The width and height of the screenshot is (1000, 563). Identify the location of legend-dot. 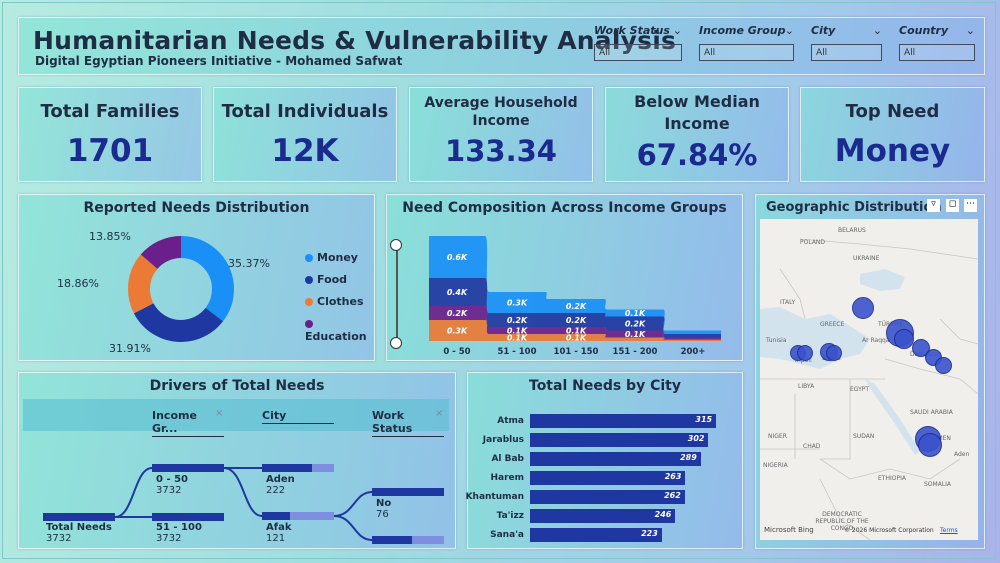
(309, 258).